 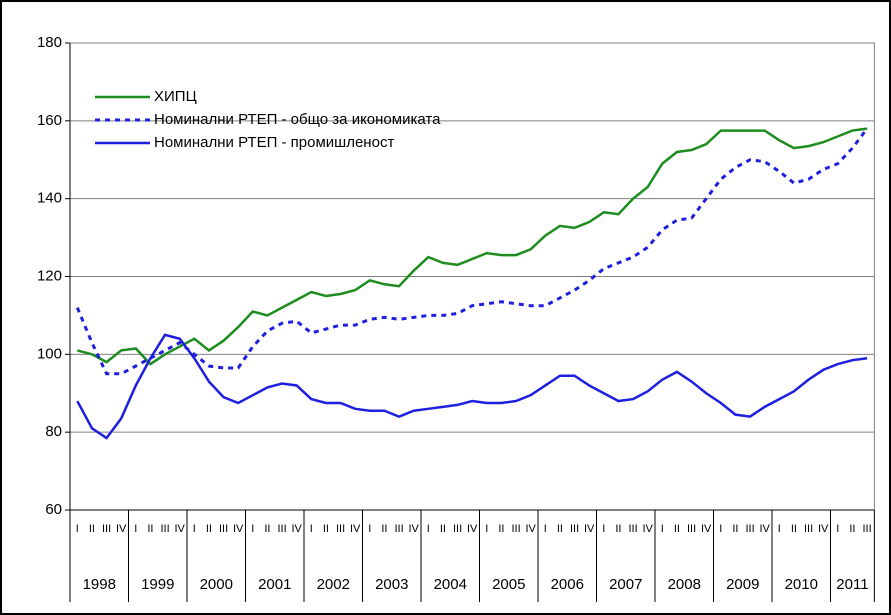 What do you see at coordinates (53, 431) in the screenshot?
I see `y-tick-label: 80` at bounding box center [53, 431].